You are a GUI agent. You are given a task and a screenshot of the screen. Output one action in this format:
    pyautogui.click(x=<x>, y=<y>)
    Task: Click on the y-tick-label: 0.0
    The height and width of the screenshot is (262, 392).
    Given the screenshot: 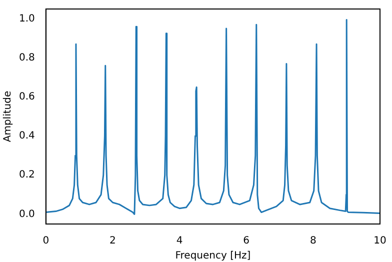 What is the action you would take?
    pyautogui.click(x=26, y=214)
    